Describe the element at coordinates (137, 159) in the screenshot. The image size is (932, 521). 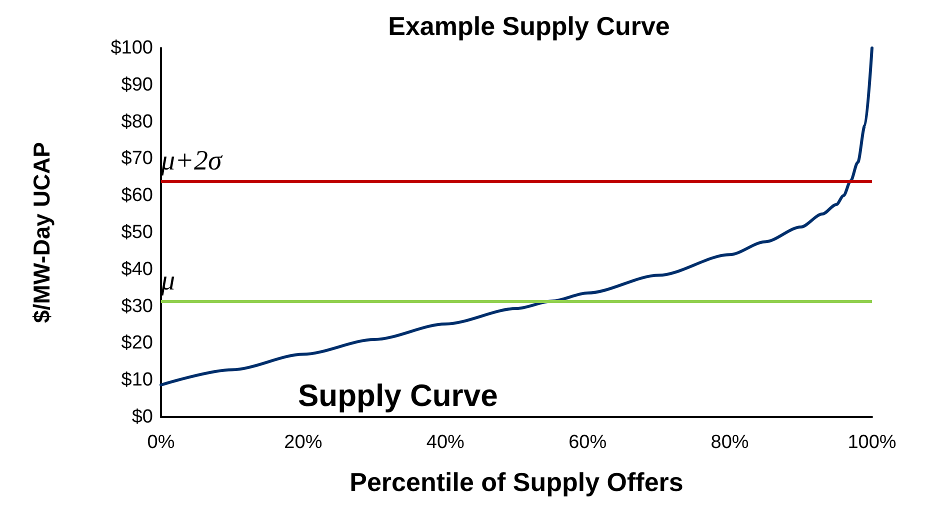
I see `y-tick-label: $70` at that location.